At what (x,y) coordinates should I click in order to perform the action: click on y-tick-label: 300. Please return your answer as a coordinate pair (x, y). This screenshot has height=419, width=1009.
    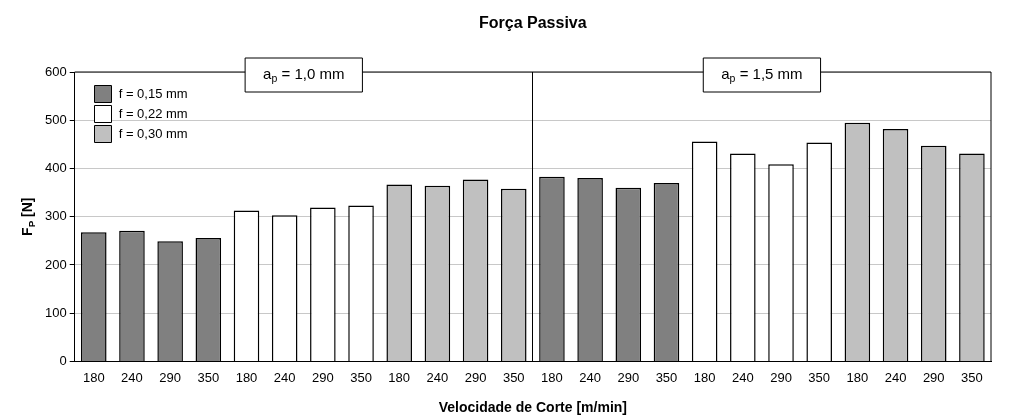
    Looking at the image, I should click on (55, 216).